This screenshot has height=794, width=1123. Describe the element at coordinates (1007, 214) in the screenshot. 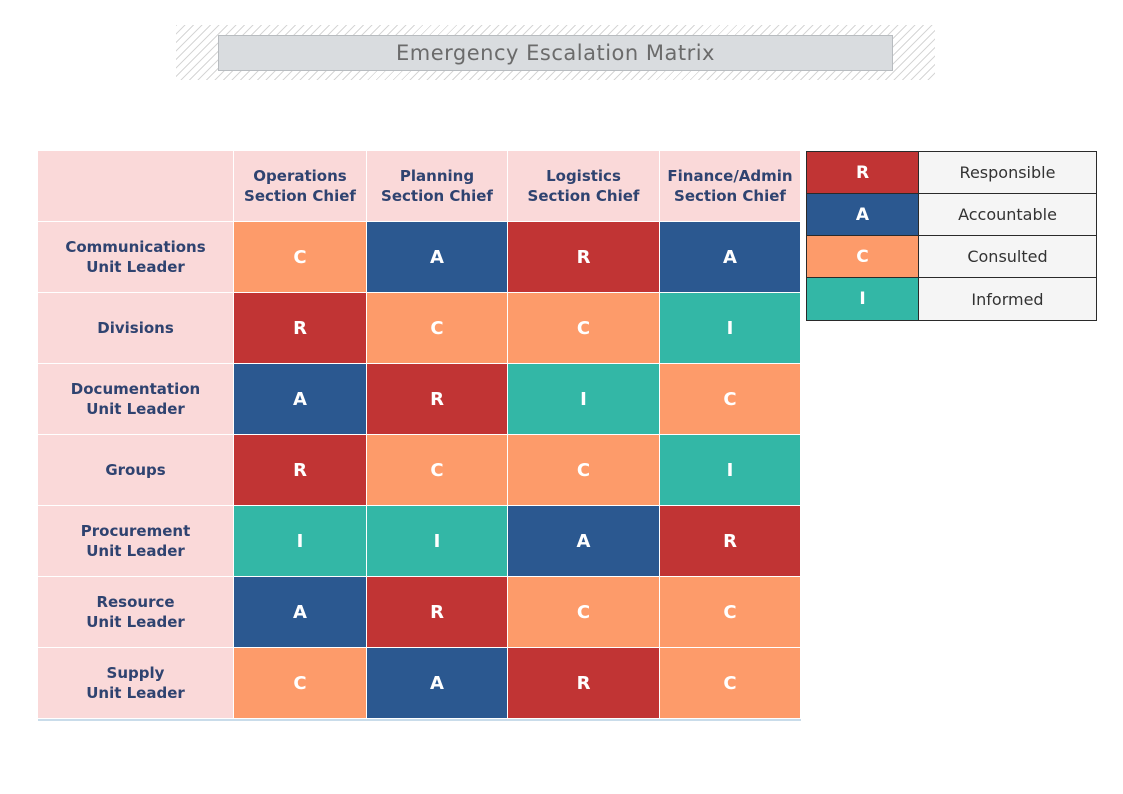

I see `legend-label: Accountable` at that location.